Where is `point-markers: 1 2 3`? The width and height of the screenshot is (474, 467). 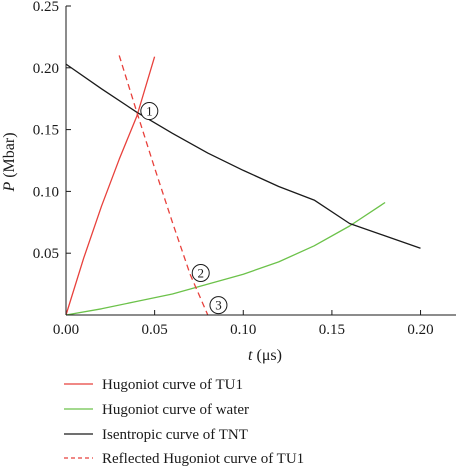
point-markers: 1 2 3 is located at coordinates (184, 208).